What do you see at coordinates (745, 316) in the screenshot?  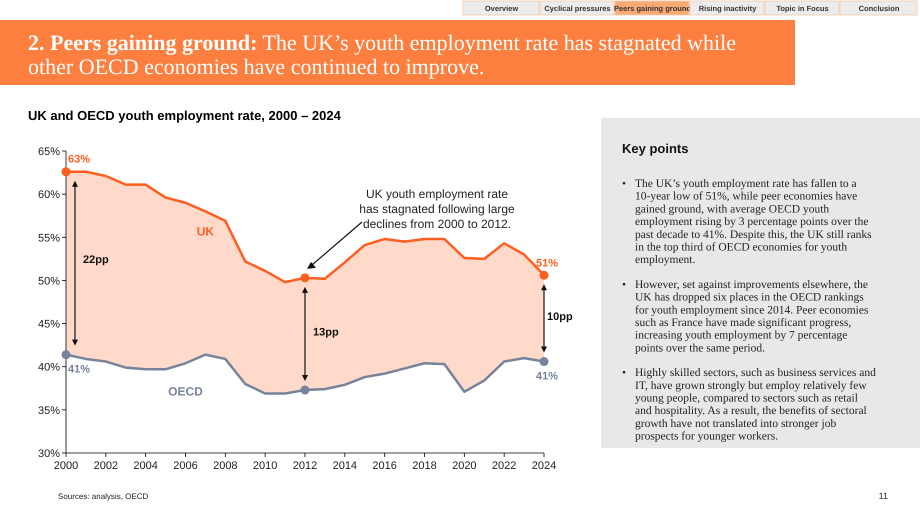 I see `text: • However, set against improvements elsewhere, the UK has dropped six places in the OECD rankings for youth employment since 2014. Peer economies such as France have made significant progress, increasing youth employment by 7 percentage points over the same period.` at bounding box center [745, 316].